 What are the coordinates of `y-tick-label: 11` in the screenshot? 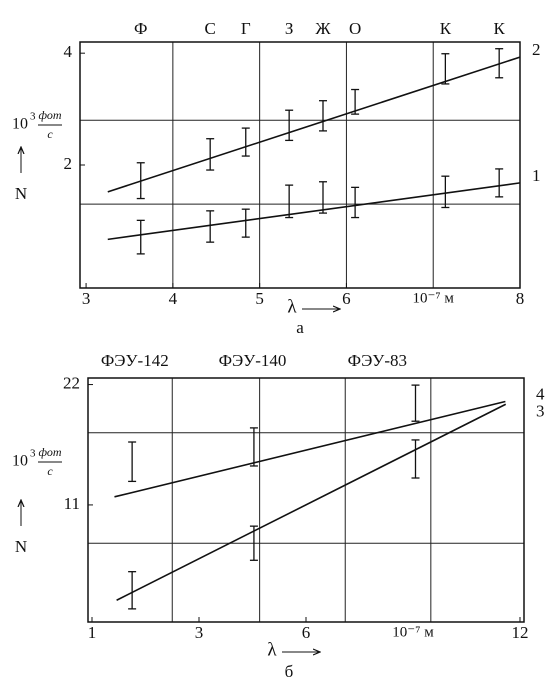 It's located at (72, 503).